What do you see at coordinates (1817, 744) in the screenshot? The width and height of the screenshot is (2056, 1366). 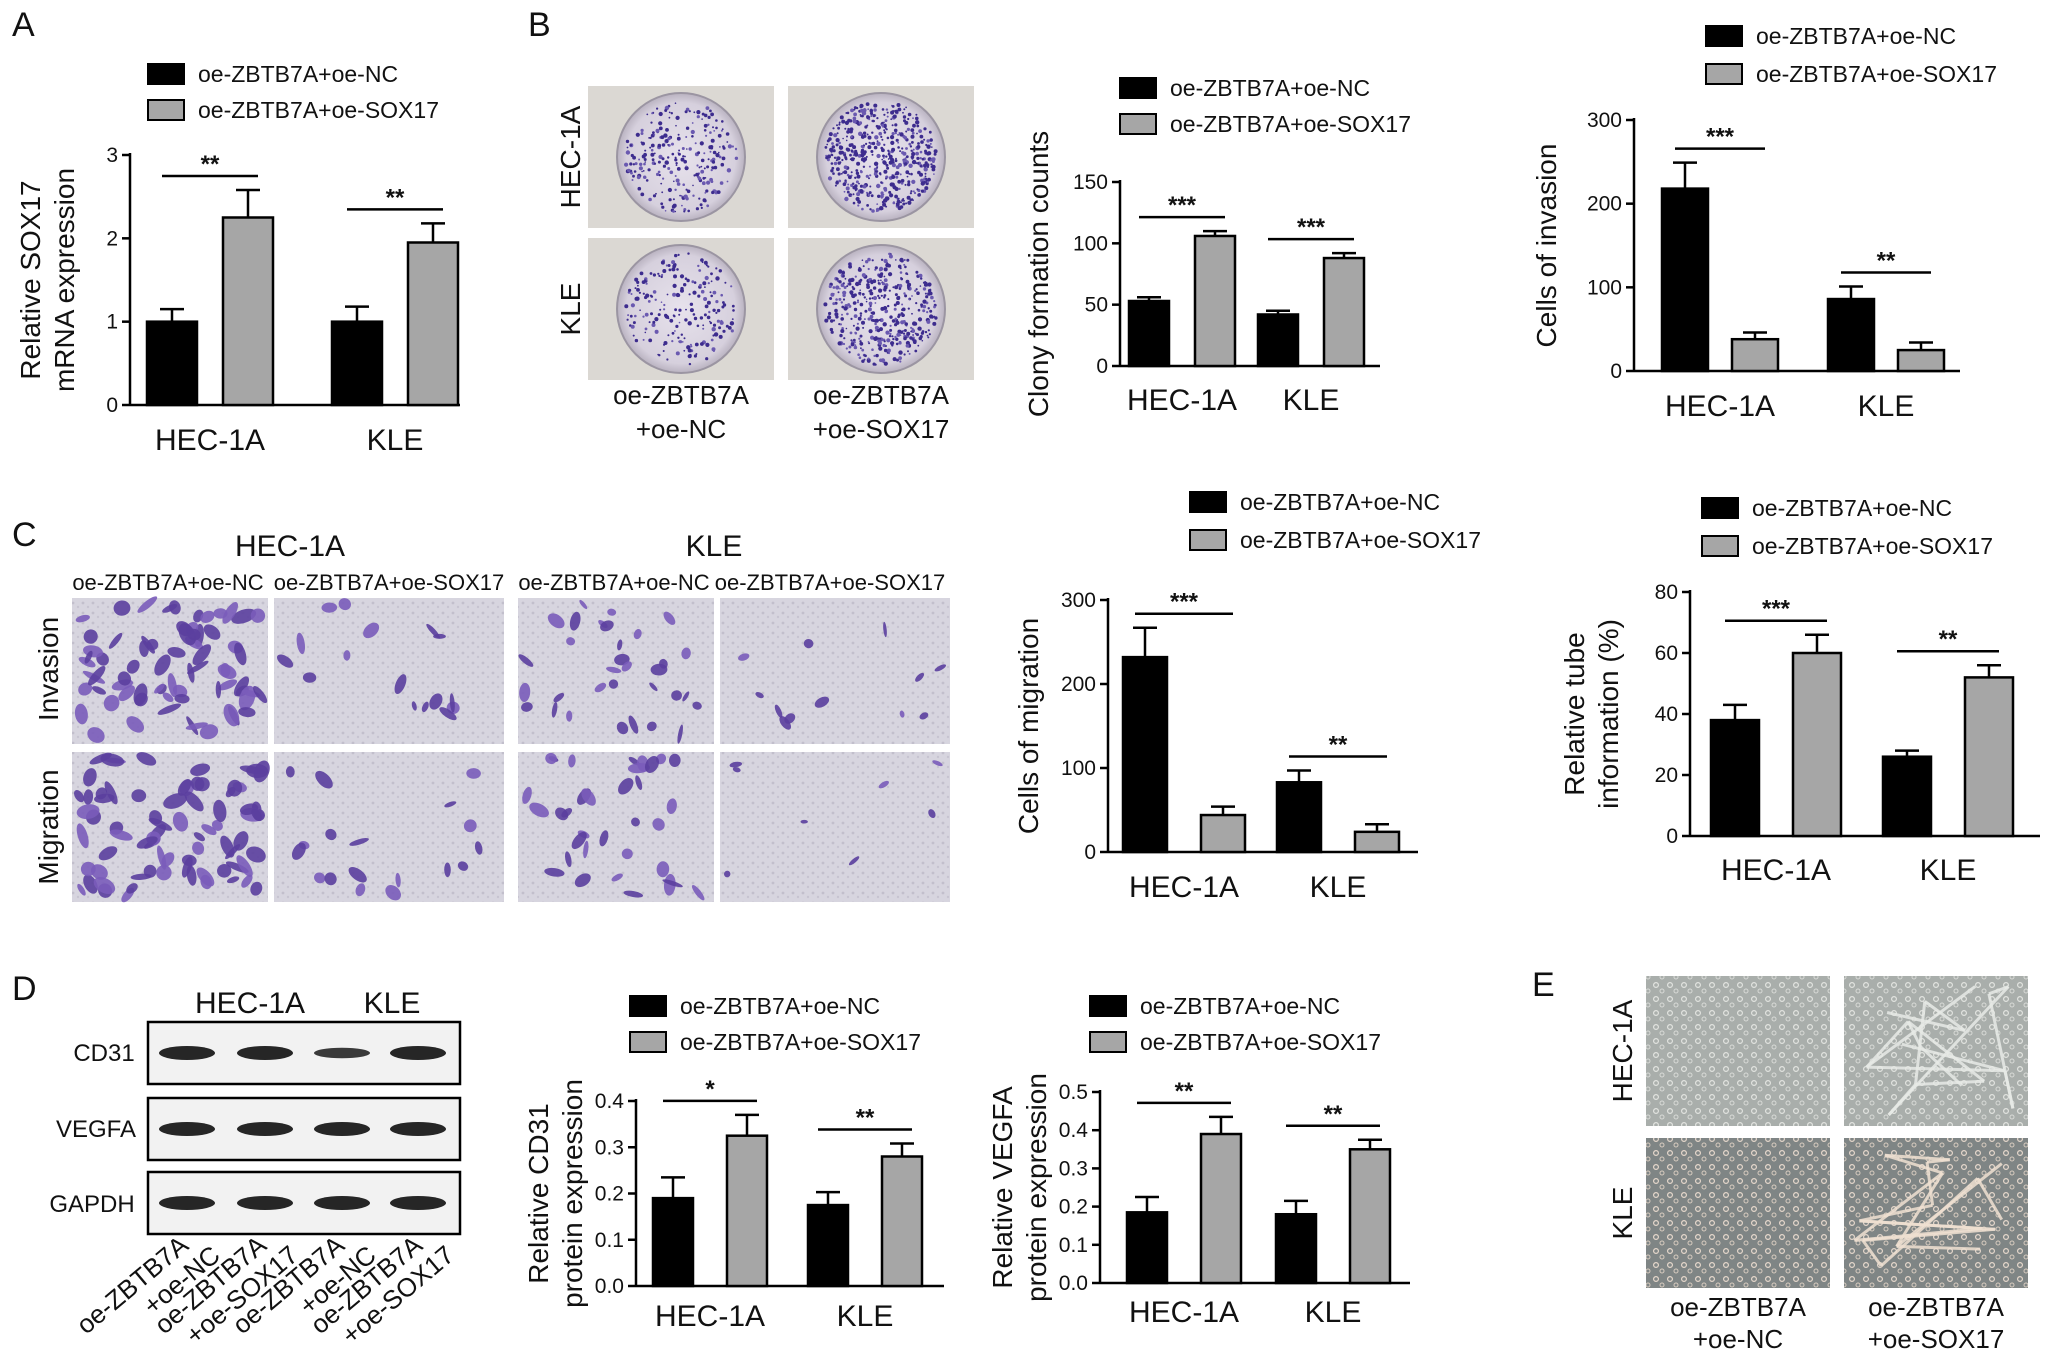 I see `bar-sox17-hec-1a` at bounding box center [1817, 744].